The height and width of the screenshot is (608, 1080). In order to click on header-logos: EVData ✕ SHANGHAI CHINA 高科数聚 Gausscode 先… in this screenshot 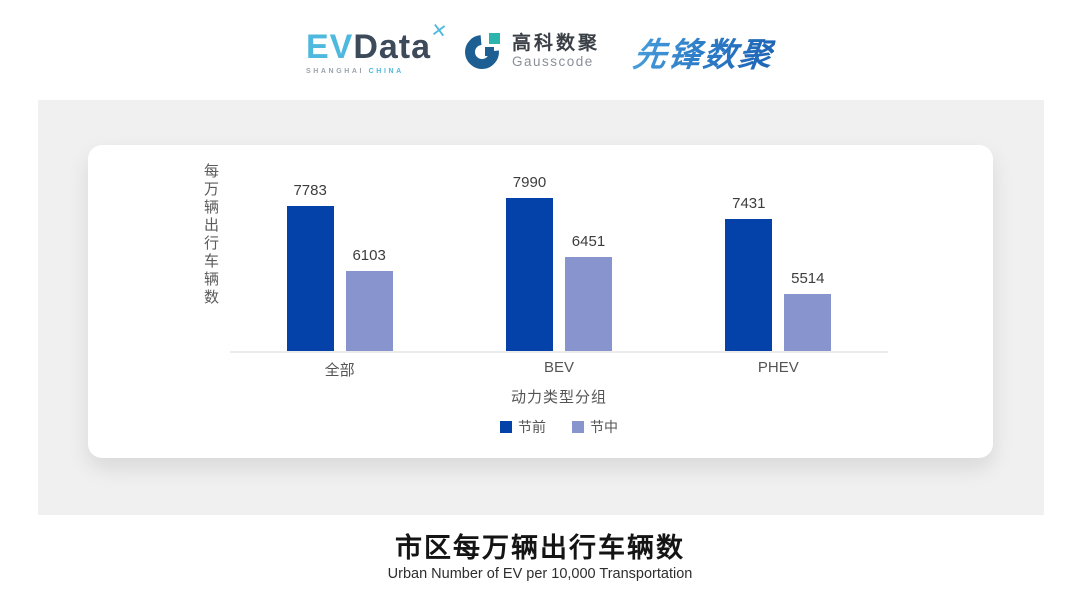, I will do `click(540, 52)`.